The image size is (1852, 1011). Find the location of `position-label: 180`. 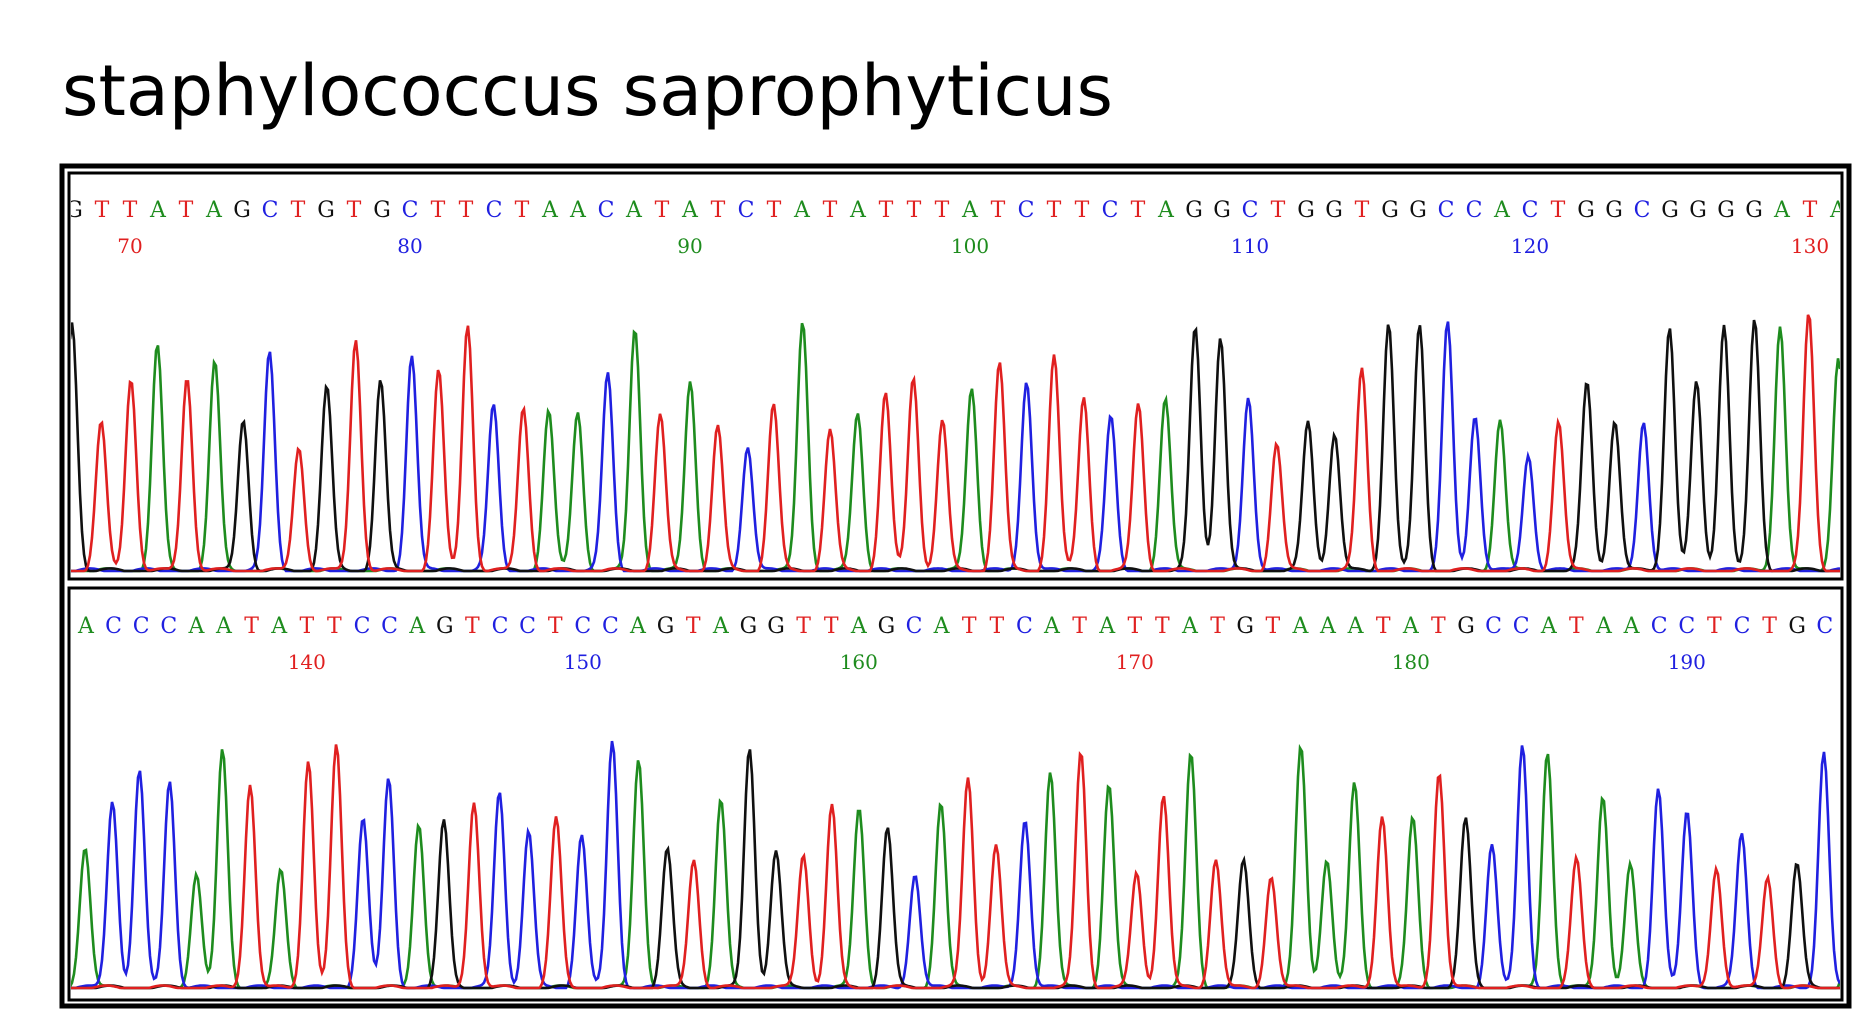

position-label: 180 is located at coordinates (1411, 662).